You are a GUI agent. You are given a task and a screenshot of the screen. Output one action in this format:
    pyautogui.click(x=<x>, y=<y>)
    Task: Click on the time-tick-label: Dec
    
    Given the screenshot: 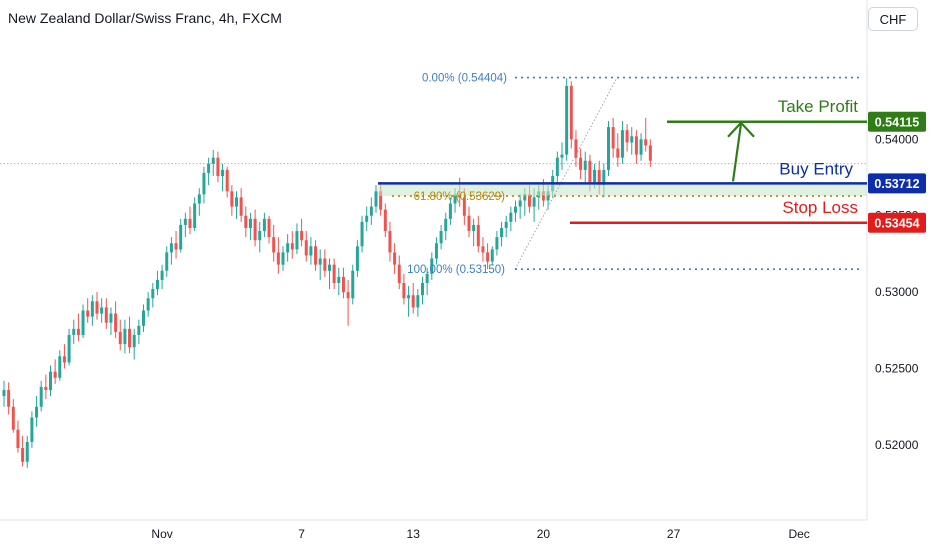 What is the action you would take?
    pyautogui.click(x=798, y=534)
    